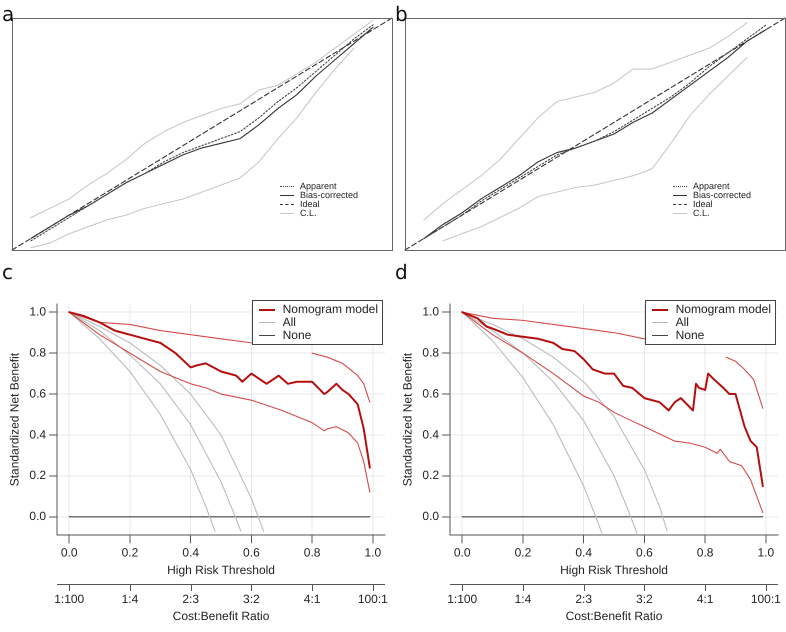  Describe the element at coordinates (401, 14) in the screenshot. I see `chart-title: b` at that location.